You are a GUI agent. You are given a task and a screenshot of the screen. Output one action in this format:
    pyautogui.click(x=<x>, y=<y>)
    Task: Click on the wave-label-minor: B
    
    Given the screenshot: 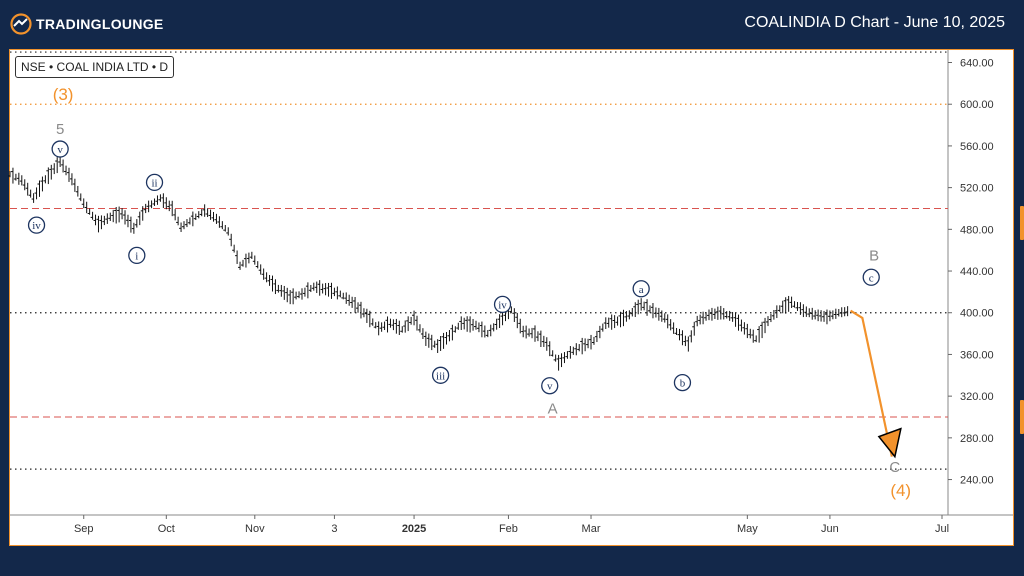 What is the action you would take?
    pyautogui.click(x=874, y=255)
    